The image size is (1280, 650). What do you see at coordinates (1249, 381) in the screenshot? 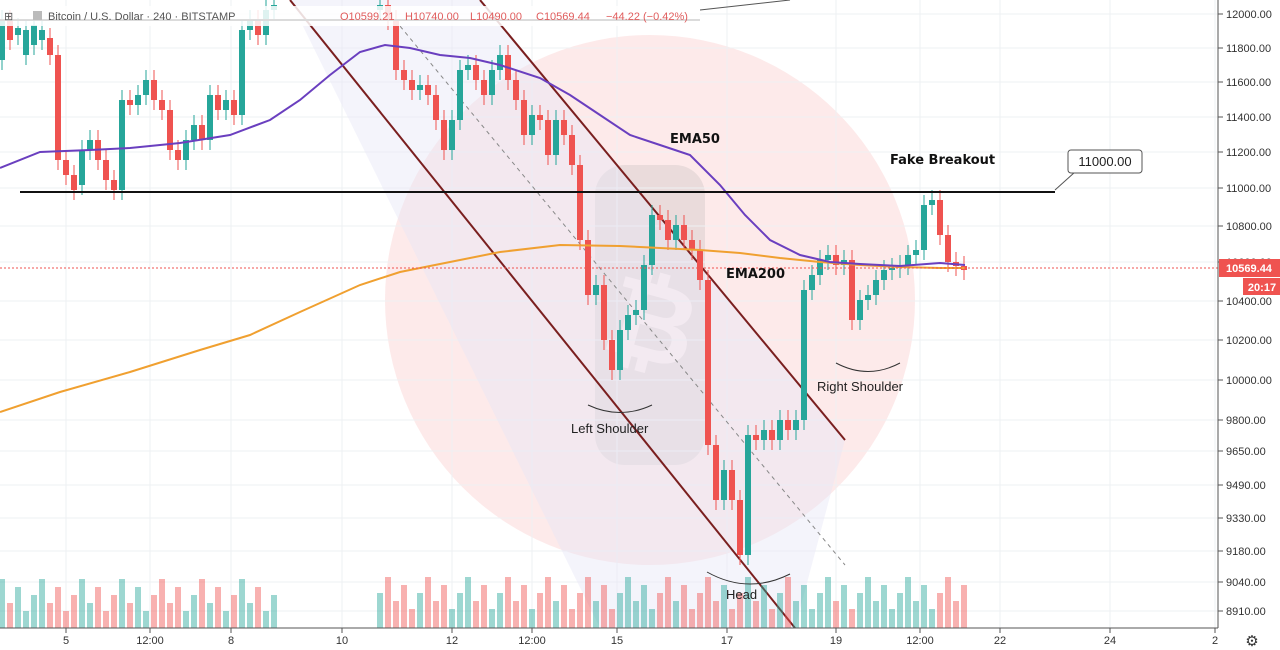
I see `y-tick-label: 10000.00` at bounding box center [1249, 381].